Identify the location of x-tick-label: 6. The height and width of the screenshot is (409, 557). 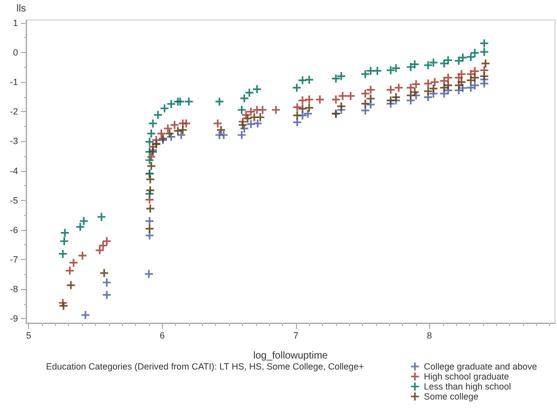
(162, 335).